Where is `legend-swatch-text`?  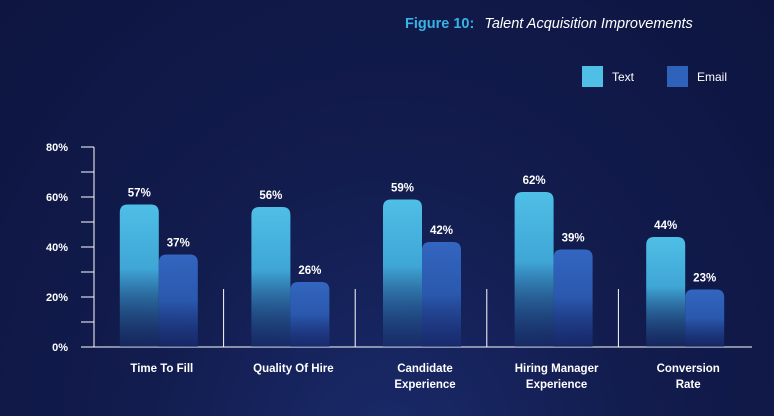
legend-swatch-text is located at coordinates (592, 76).